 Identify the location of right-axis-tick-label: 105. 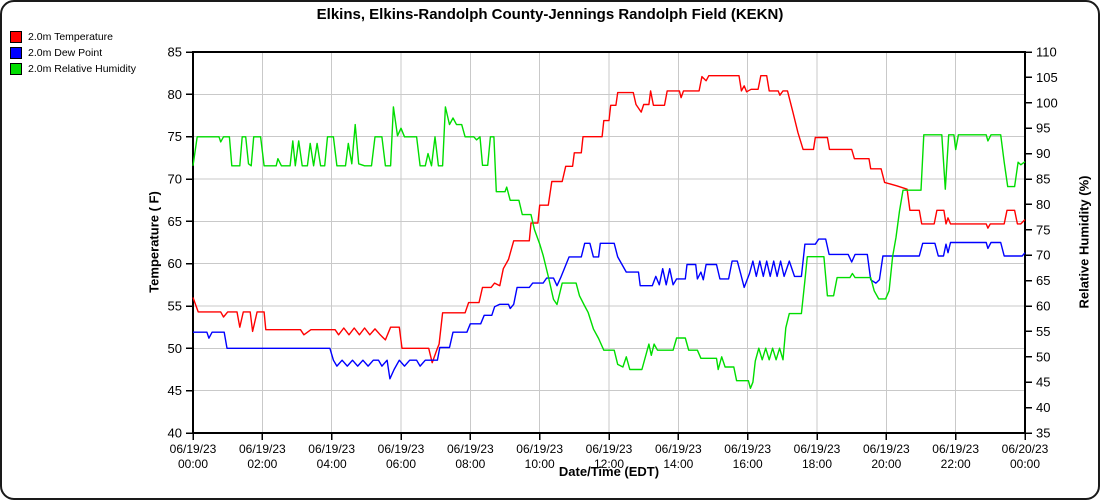
(1047, 77).